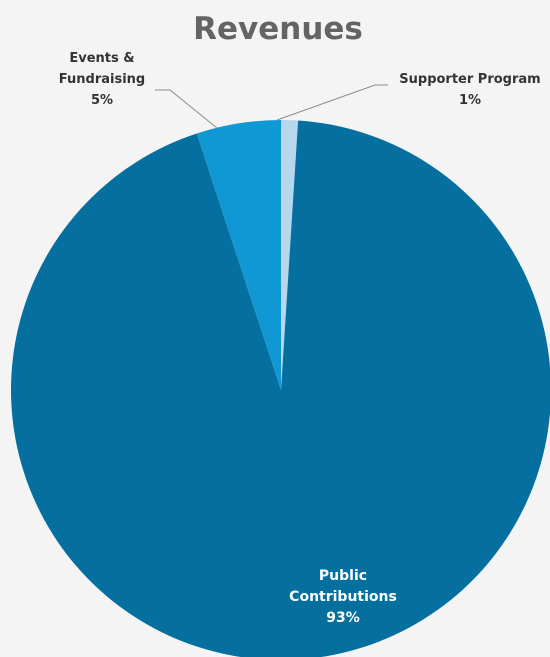 Image resolution: width=550 pixels, height=657 pixels. What do you see at coordinates (101, 58) in the screenshot?
I see `slice-label-events-fundraising-line-1: Events &` at bounding box center [101, 58].